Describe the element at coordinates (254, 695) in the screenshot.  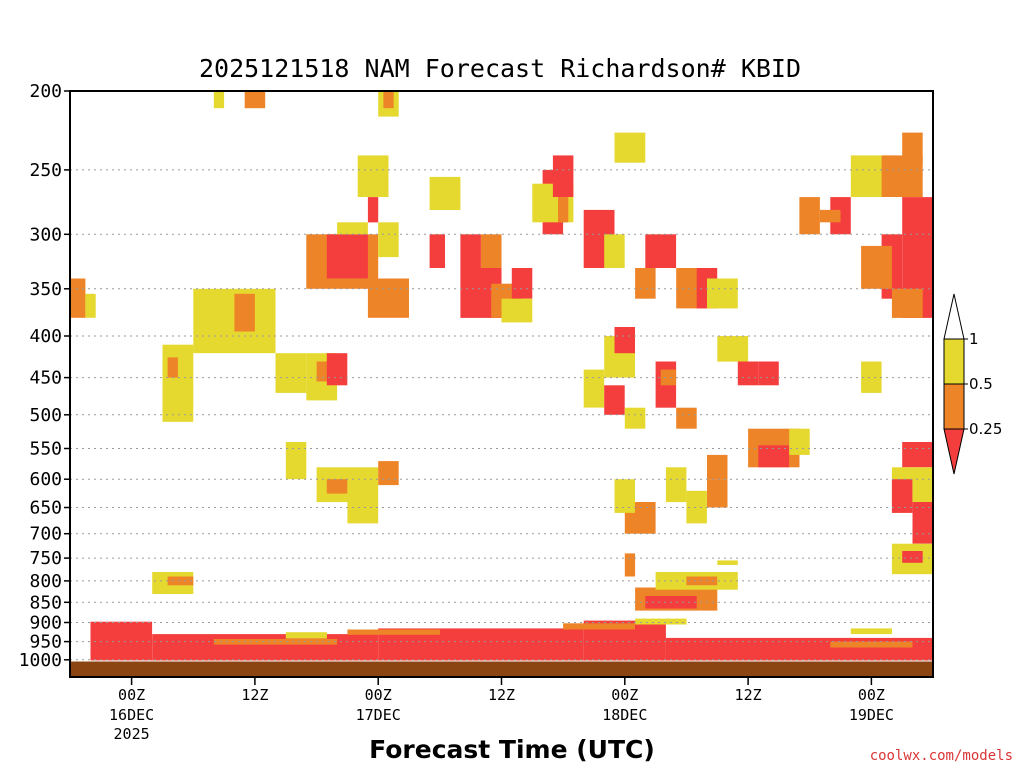
I see `x-tick-label-1: 12Z` at that location.